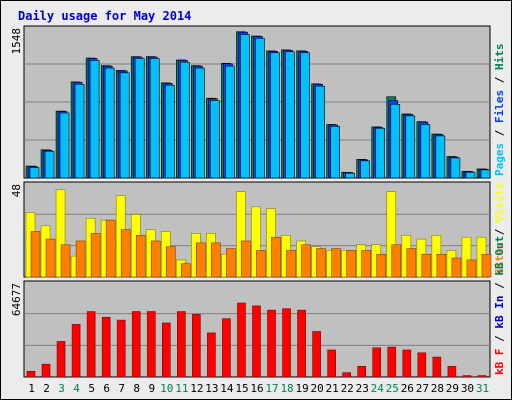 Image resolution: width=512 pixels, height=405 pixels. Describe the element at coordinates (499, 159) in the screenshot. I see `legend-item: Pages` at that location.